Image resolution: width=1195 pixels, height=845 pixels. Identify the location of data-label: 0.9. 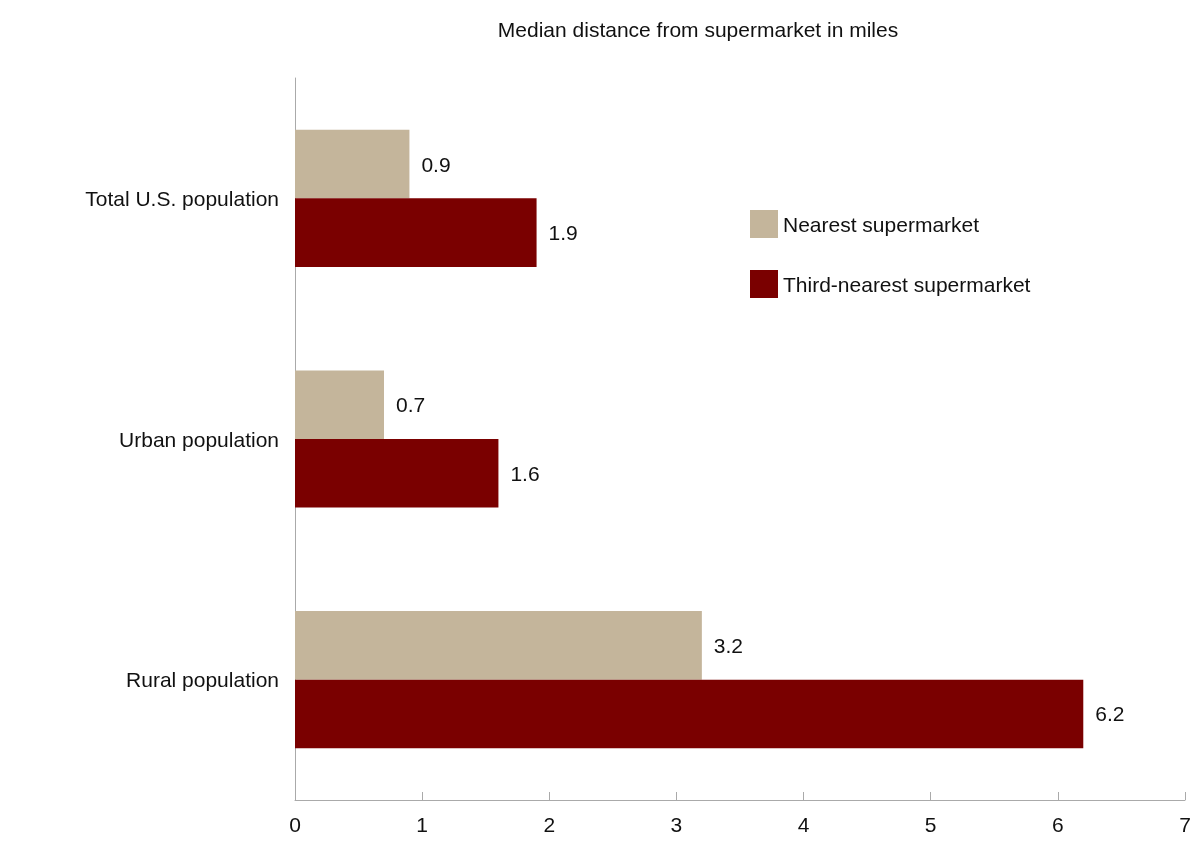
(436, 164).